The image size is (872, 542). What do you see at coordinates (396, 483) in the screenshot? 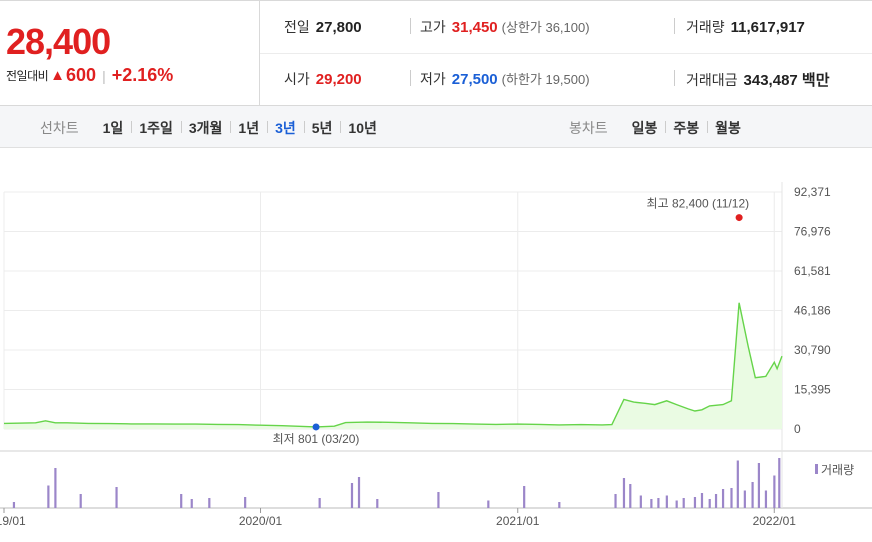
I see `volume-bars` at bounding box center [396, 483].